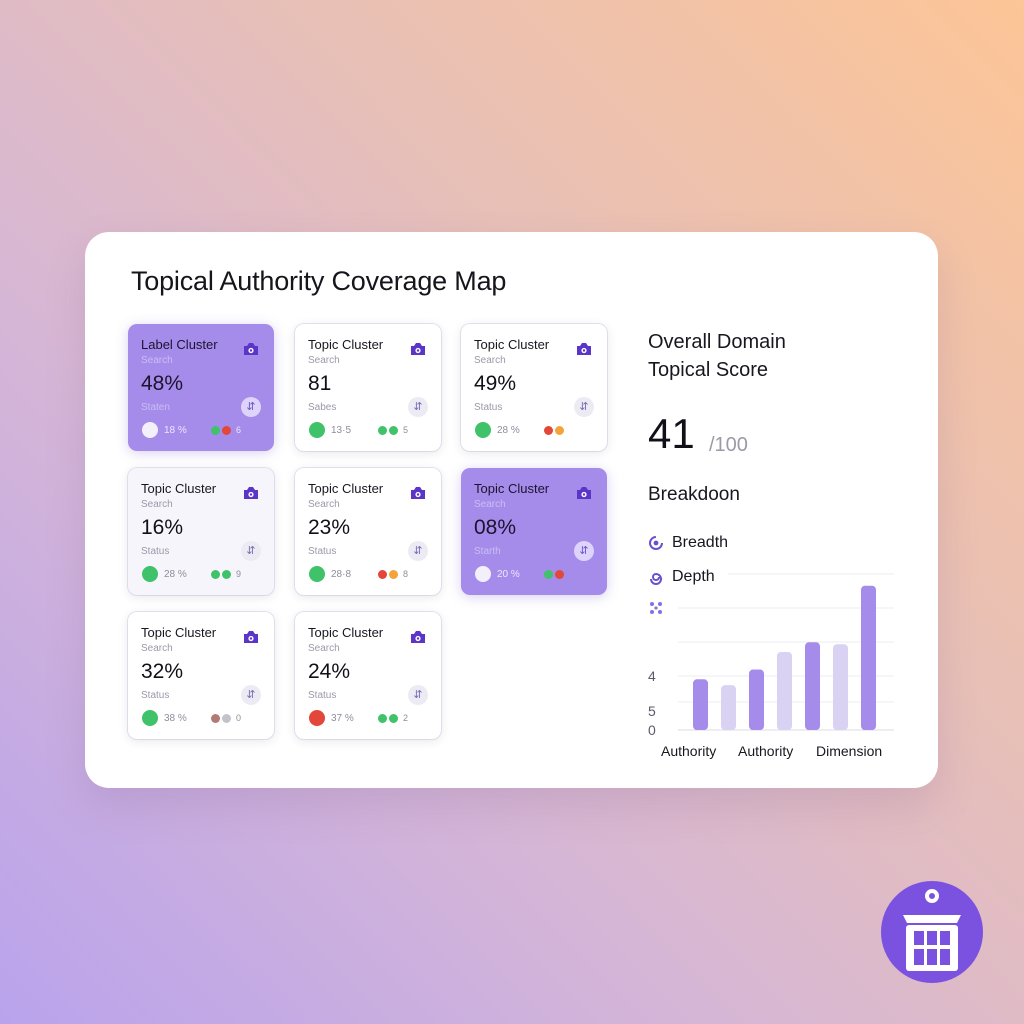  I want to click on cluster-card: Topic Cluster Search 24% Status ⇵ 37 % 2, so click(368, 675).